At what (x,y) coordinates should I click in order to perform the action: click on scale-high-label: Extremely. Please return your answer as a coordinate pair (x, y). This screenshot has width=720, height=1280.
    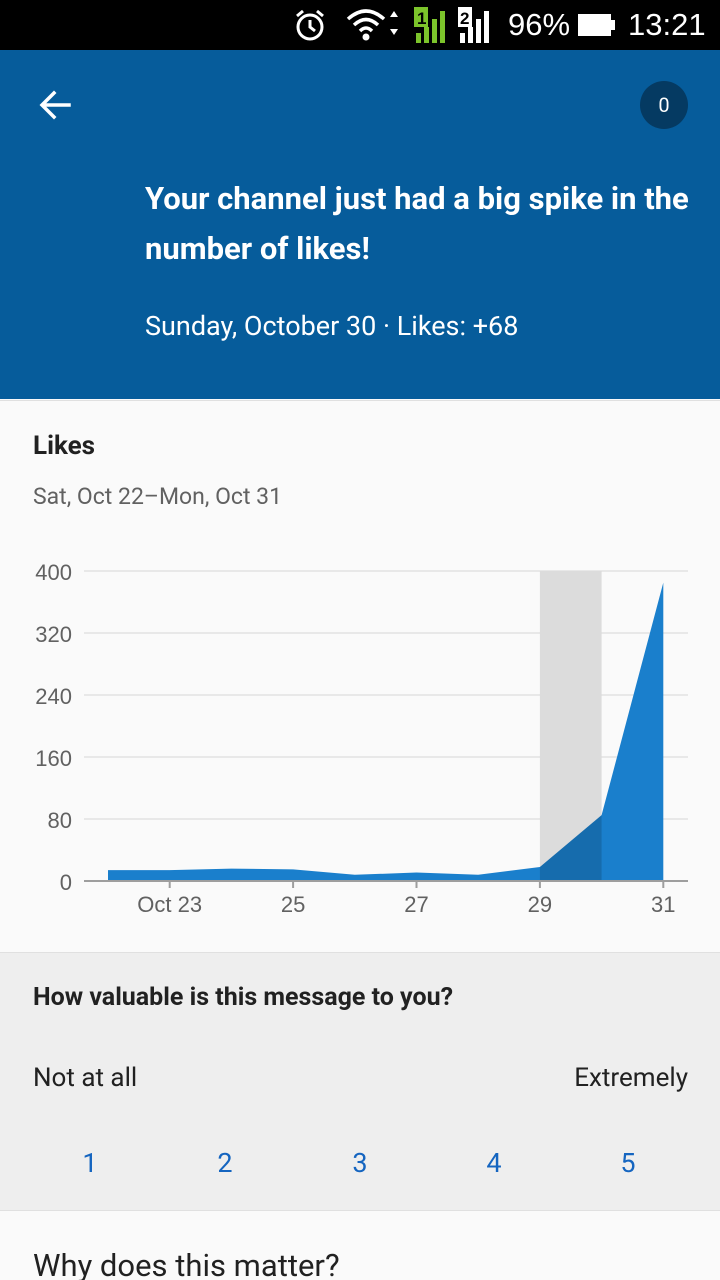
    Looking at the image, I should click on (631, 1078).